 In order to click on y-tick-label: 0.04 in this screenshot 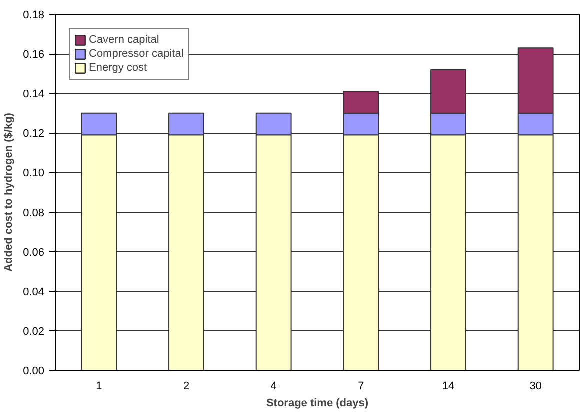, I will do `click(34, 292)`.